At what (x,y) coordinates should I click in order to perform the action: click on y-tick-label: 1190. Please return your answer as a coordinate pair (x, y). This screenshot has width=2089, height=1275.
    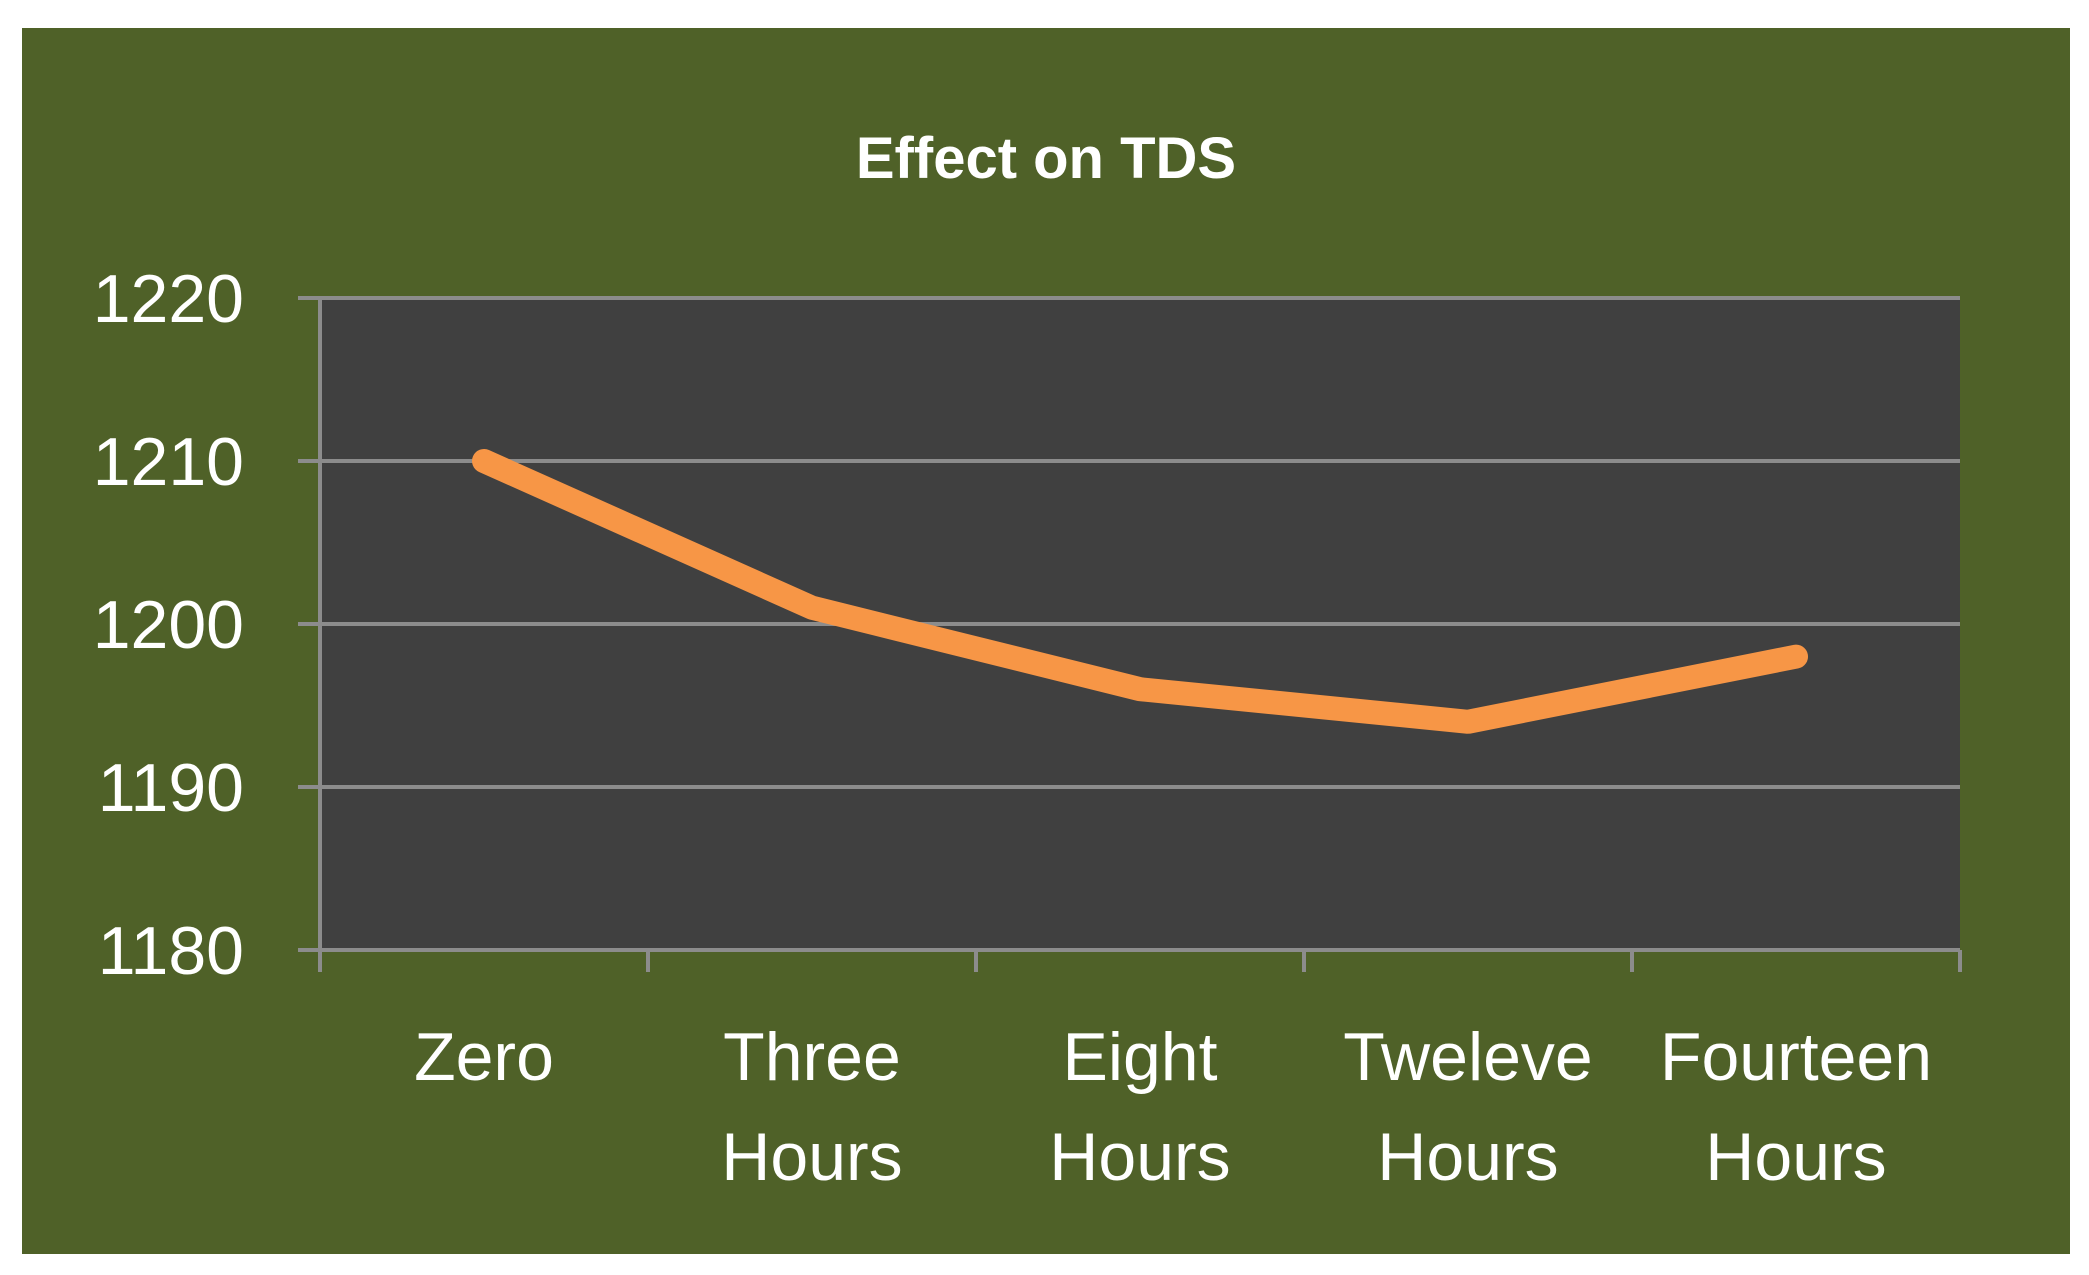
    Looking at the image, I should click on (171, 788).